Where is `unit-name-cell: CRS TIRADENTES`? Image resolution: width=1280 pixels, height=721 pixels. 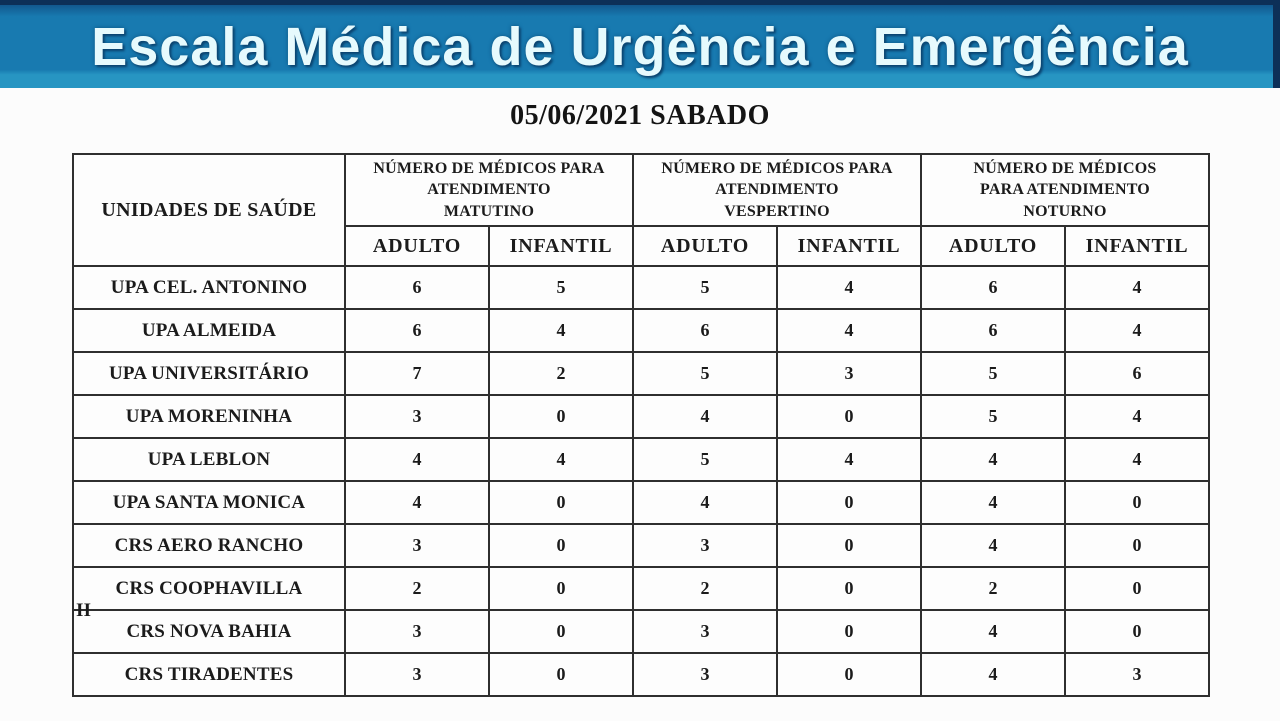 unit-name-cell: CRS TIRADENTES is located at coordinates (209, 674).